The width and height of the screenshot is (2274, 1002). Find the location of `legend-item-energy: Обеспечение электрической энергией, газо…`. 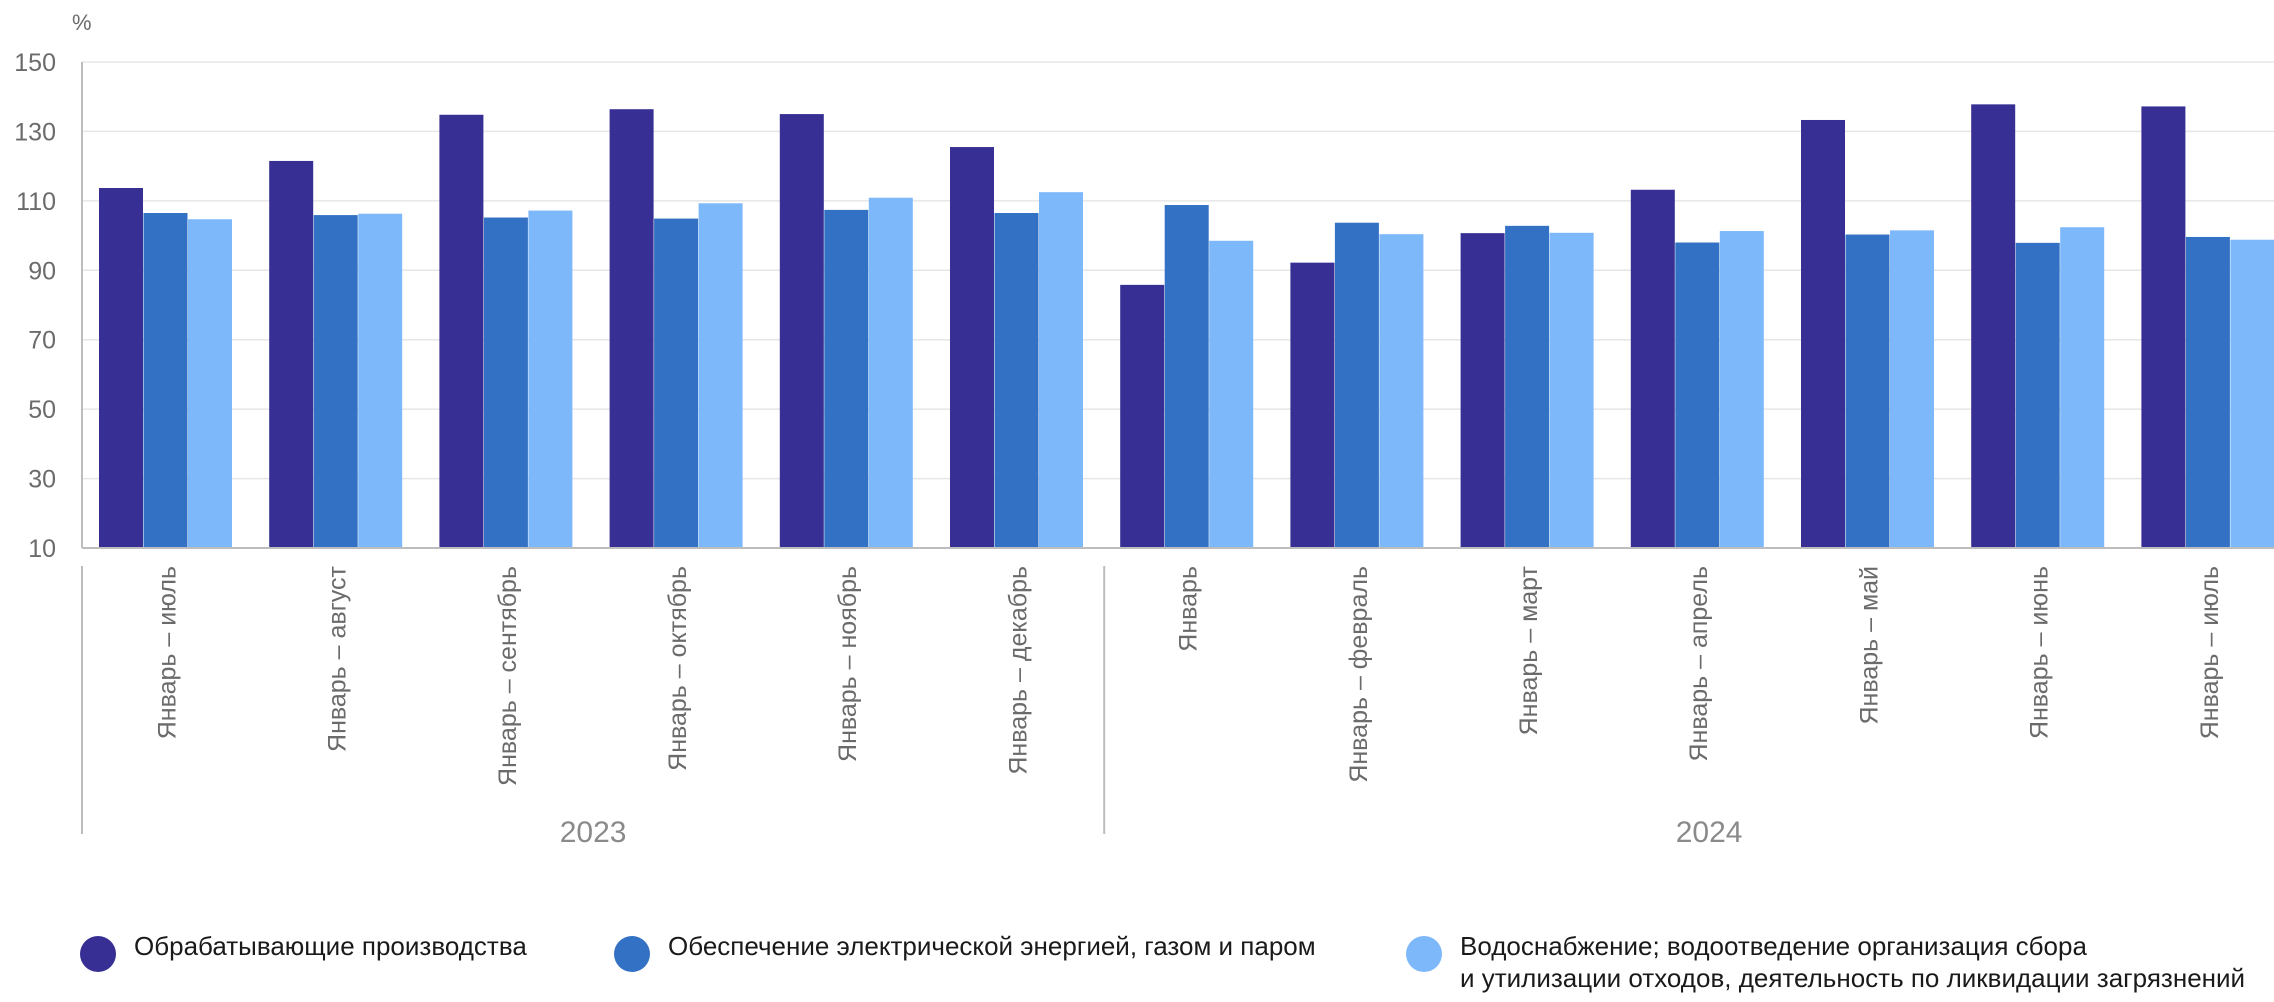

legend-item-energy: Обеспечение электрической энергией, газо… is located at coordinates (965, 951).